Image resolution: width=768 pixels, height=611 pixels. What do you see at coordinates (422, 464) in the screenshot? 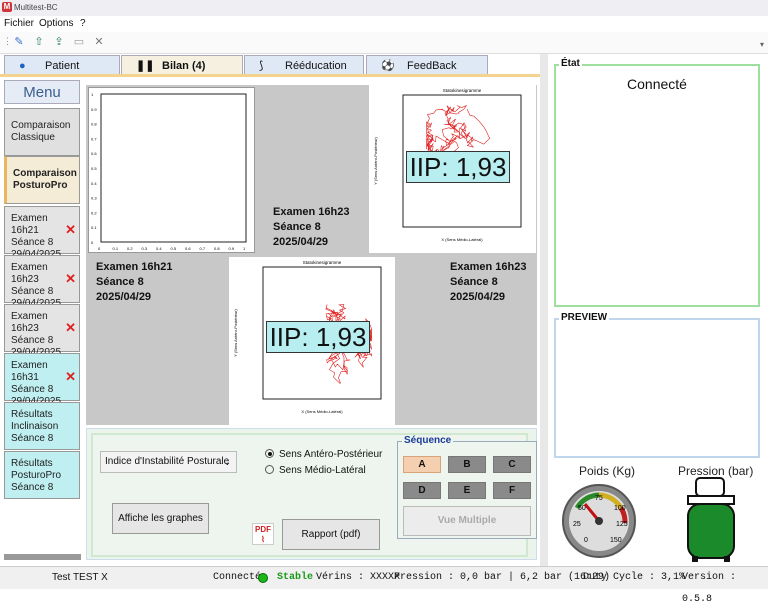
I see `sequence-button-a: A` at bounding box center [422, 464].